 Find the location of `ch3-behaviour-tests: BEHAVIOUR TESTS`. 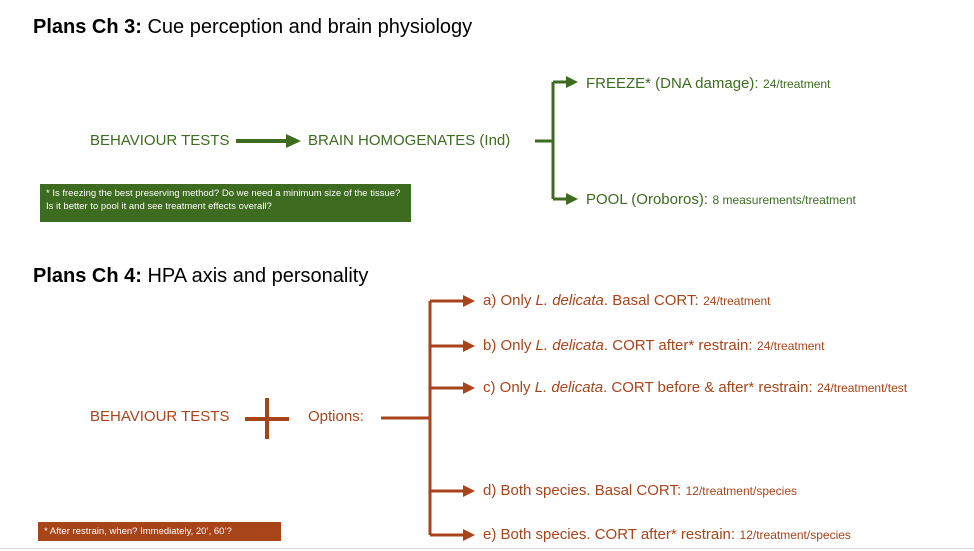

ch3-behaviour-tests: BEHAVIOUR TESTS is located at coordinates (160, 140).